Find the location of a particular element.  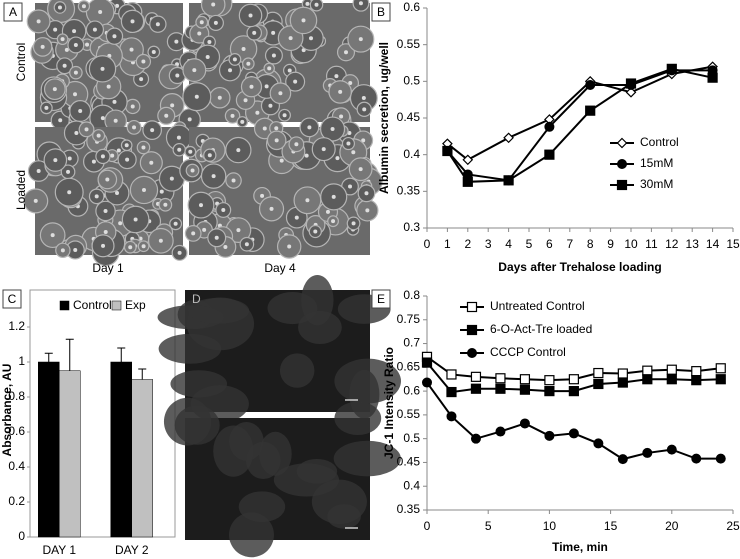

y-tick-label: 0.5 is located at coordinates (411, 81).